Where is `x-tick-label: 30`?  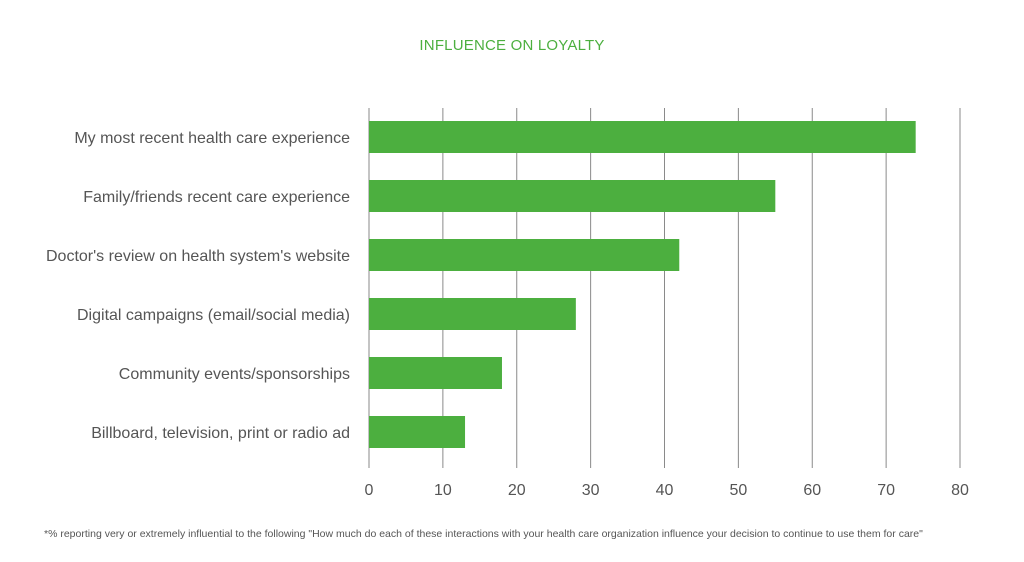
x-tick-label: 30 is located at coordinates (591, 490).